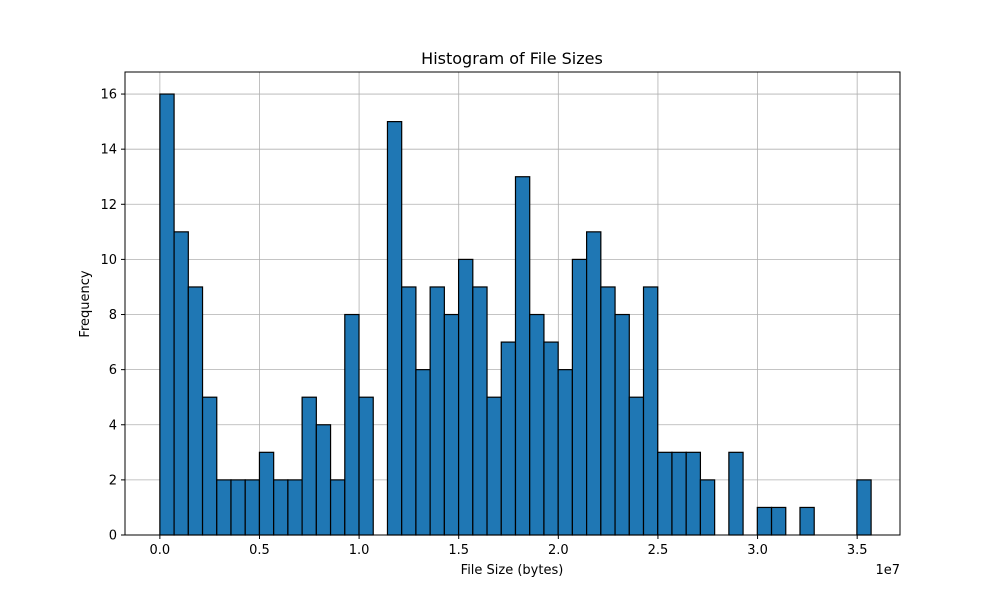 This screenshot has height=604, width=1000. What do you see at coordinates (113, 480) in the screenshot?
I see `y-tick-label: 2` at bounding box center [113, 480].